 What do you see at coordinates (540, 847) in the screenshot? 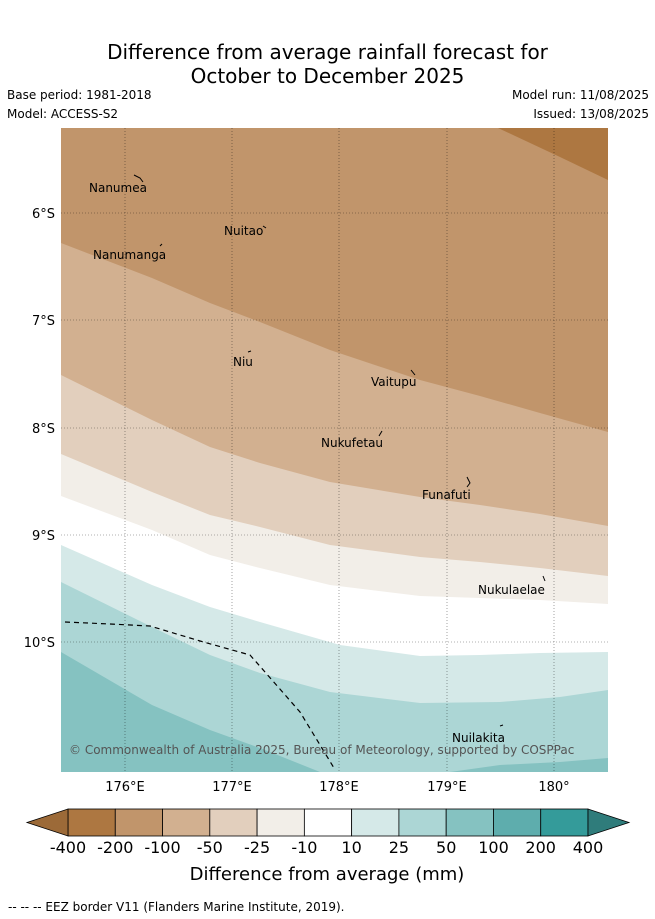
I see `colorbar-label: 200` at bounding box center [540, 847].